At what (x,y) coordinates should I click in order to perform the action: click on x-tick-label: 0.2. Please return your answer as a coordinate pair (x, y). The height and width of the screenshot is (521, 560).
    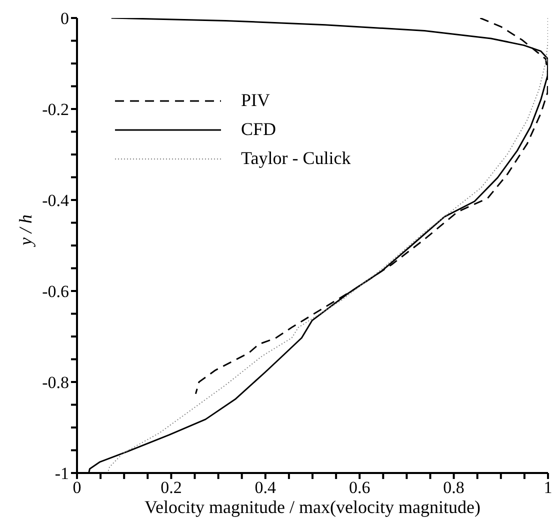
    Looking at the image, I should click on (171, 488).